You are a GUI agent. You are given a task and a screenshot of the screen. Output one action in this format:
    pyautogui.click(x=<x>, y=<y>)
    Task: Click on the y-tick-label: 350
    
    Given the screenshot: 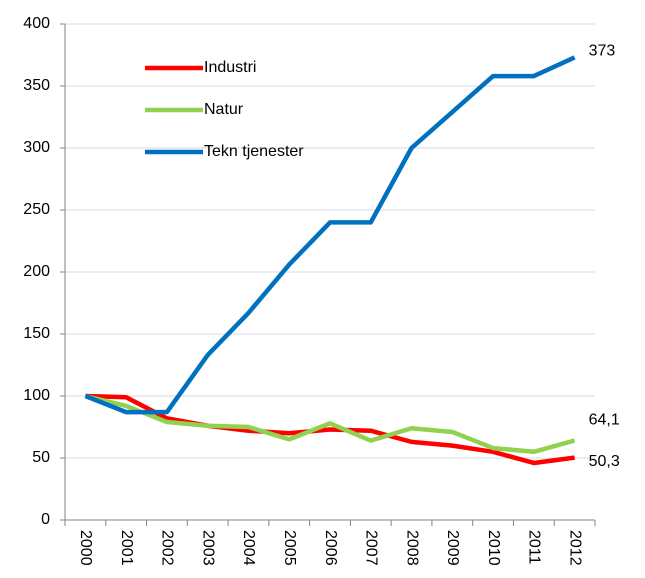 What is the action you would take?
    pyautogui.click(x=36, y=85)
    